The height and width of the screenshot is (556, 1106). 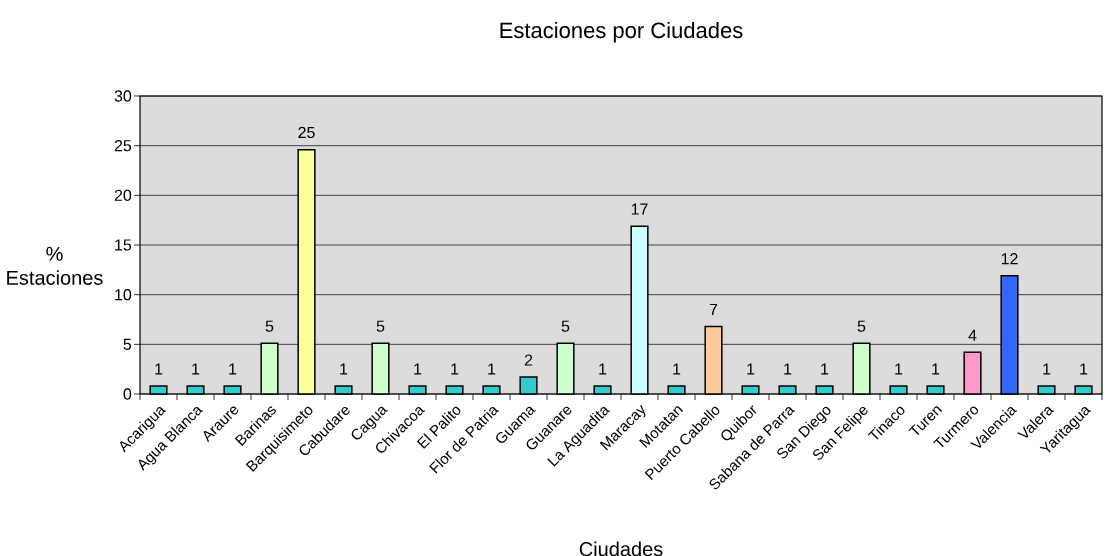 What do you see at coordinates (306, 132) in the screenshot?
I see `data-label: 25` at bounding box center [306, 132].